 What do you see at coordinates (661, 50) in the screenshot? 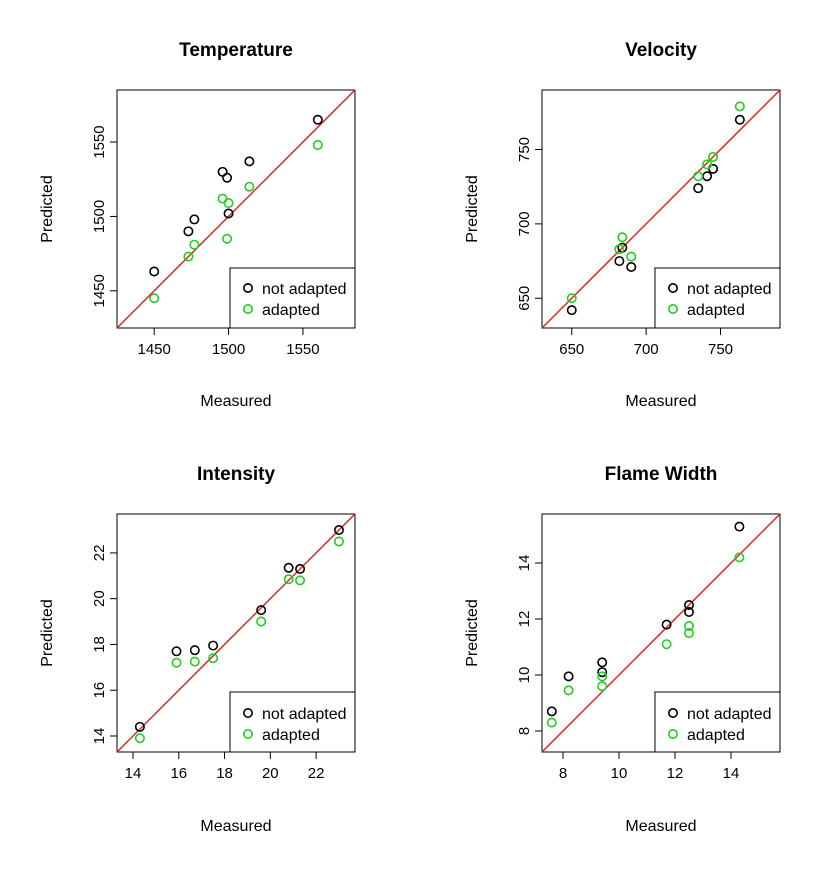
I see `panel-title: Velocity` at bounding box center [661, 50].